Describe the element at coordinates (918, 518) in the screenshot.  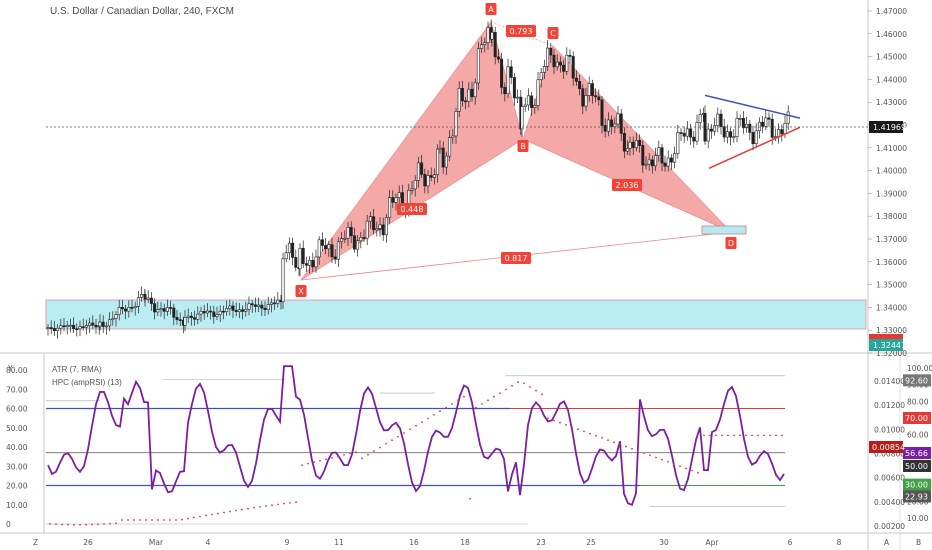
I see `rsi-right-tick: 10.00` at that location.